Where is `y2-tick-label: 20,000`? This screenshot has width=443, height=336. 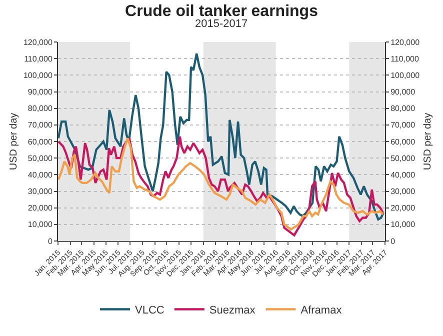
y2-tick-label: 20,000 is located at coordinates (403, 208).